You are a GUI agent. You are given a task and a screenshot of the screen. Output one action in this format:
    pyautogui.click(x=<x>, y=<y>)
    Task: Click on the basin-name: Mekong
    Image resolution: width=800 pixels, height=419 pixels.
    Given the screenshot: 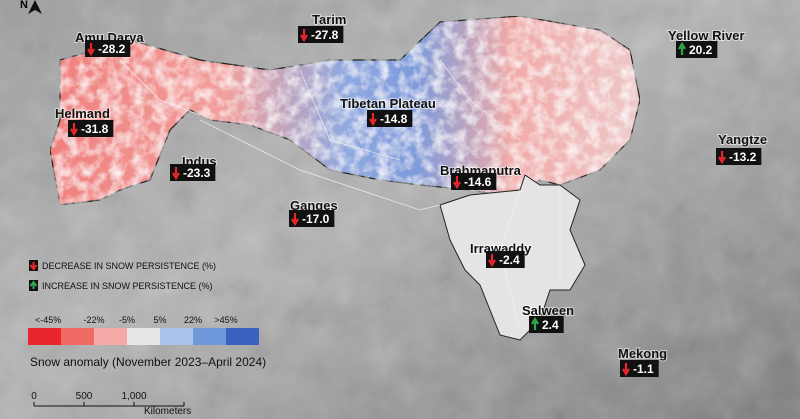 What is the action you would take?
    pyautogui.click(x=642, y=353)
    